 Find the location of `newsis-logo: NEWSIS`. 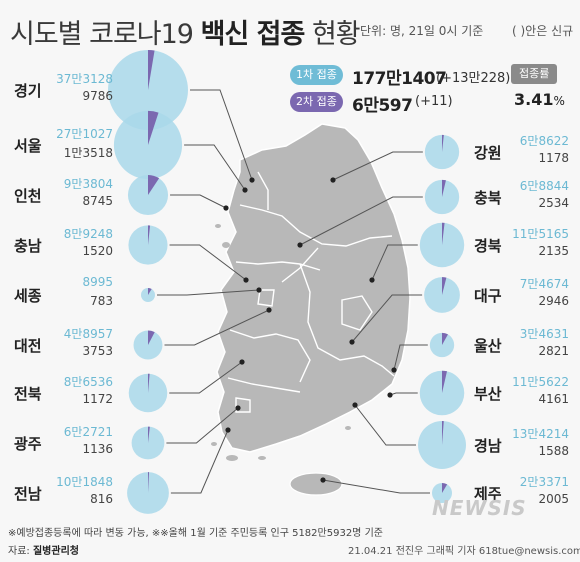

newsis-logo: NEWSIS is located at coordinates (479, 508).